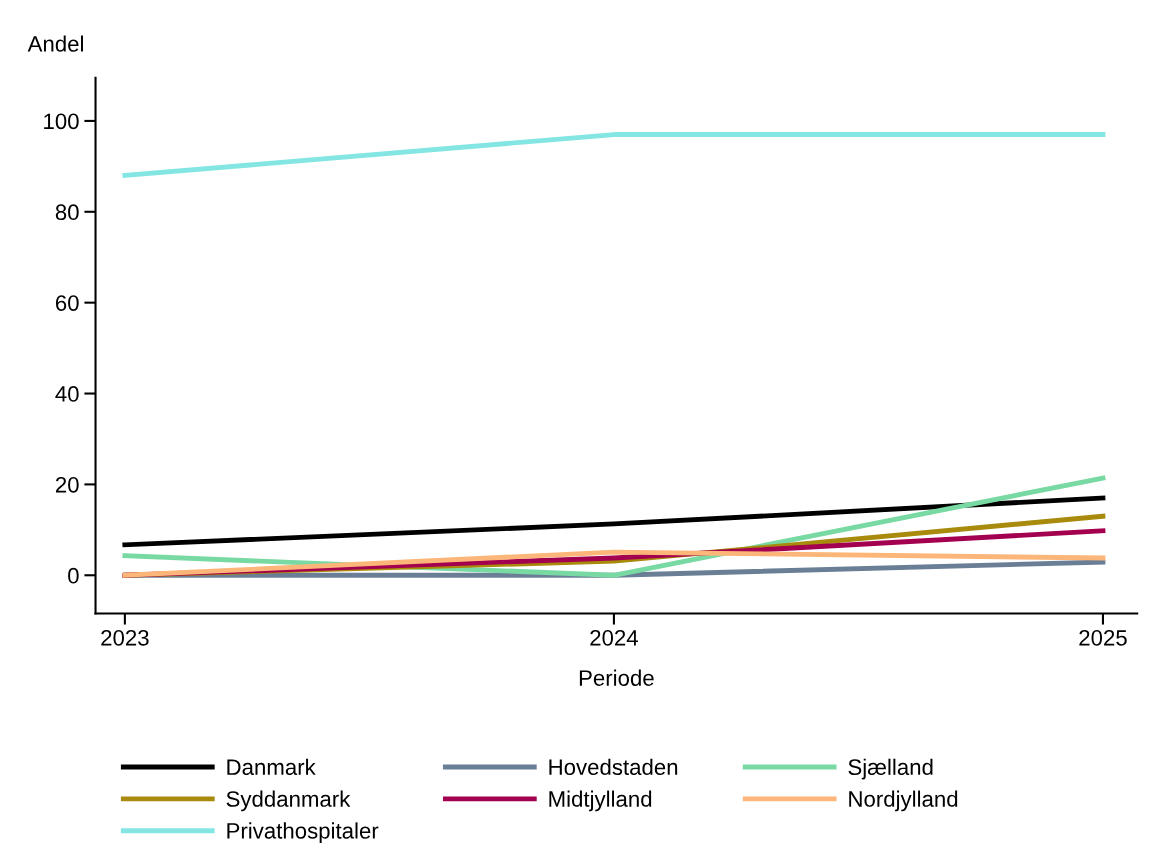 The width and height of the screenshot is (1151, 864). I want to click on y-tick-label: 100, so click(61, 121).